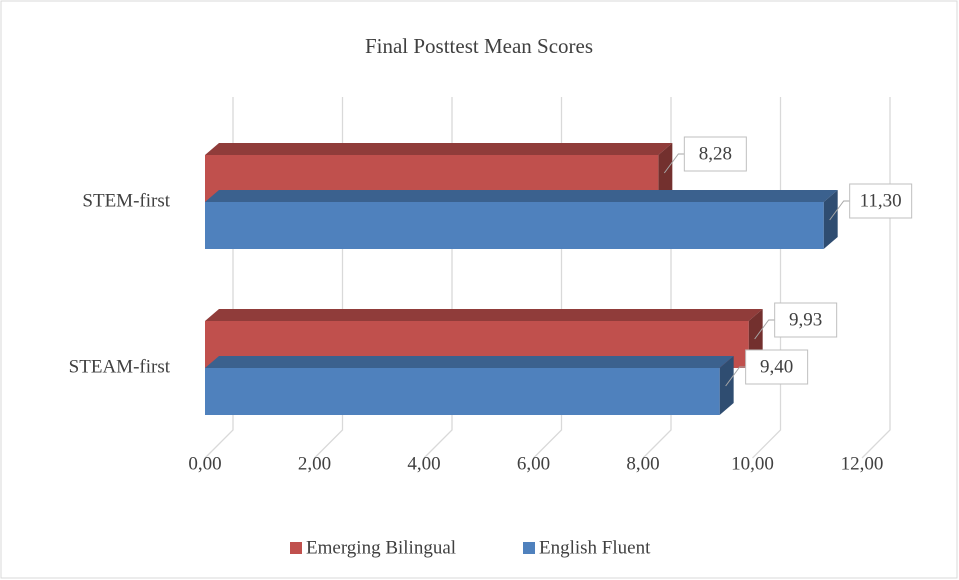 The width and height of the screenshot is (959, 580). What do you see at coordinates (862, 463) in the screenshot?
I see `x-tick-label: 12,00` at bounding box center [862, 463].